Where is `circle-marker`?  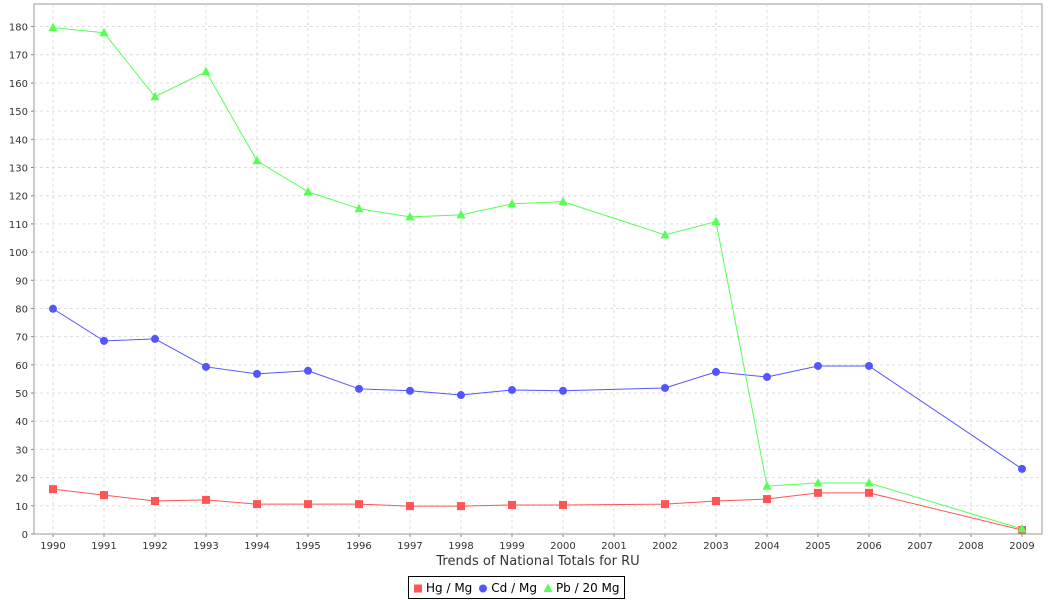
circle-marker is located at coordinates (483, 588).